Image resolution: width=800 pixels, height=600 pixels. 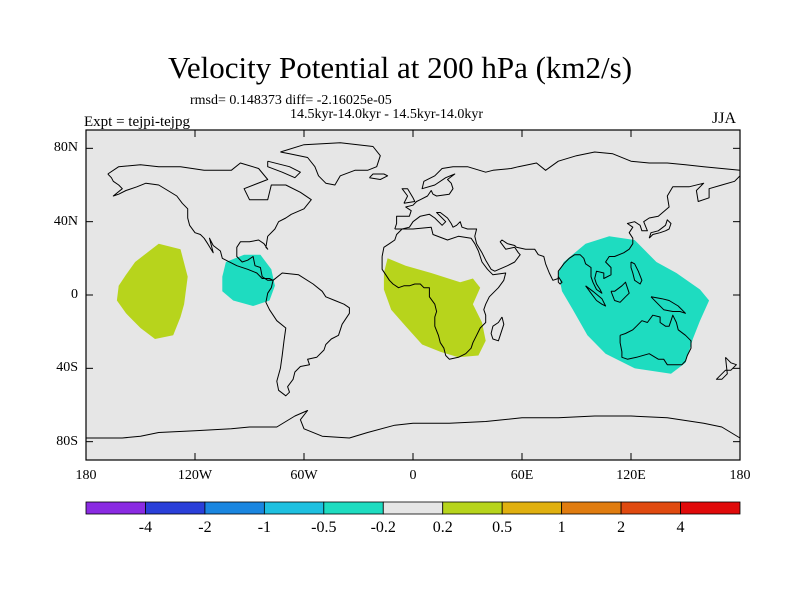 What do you see at coordinates (264, 527) in the screenshot?
I see `colorbar-label: -1` at bounding box center [264, 527].